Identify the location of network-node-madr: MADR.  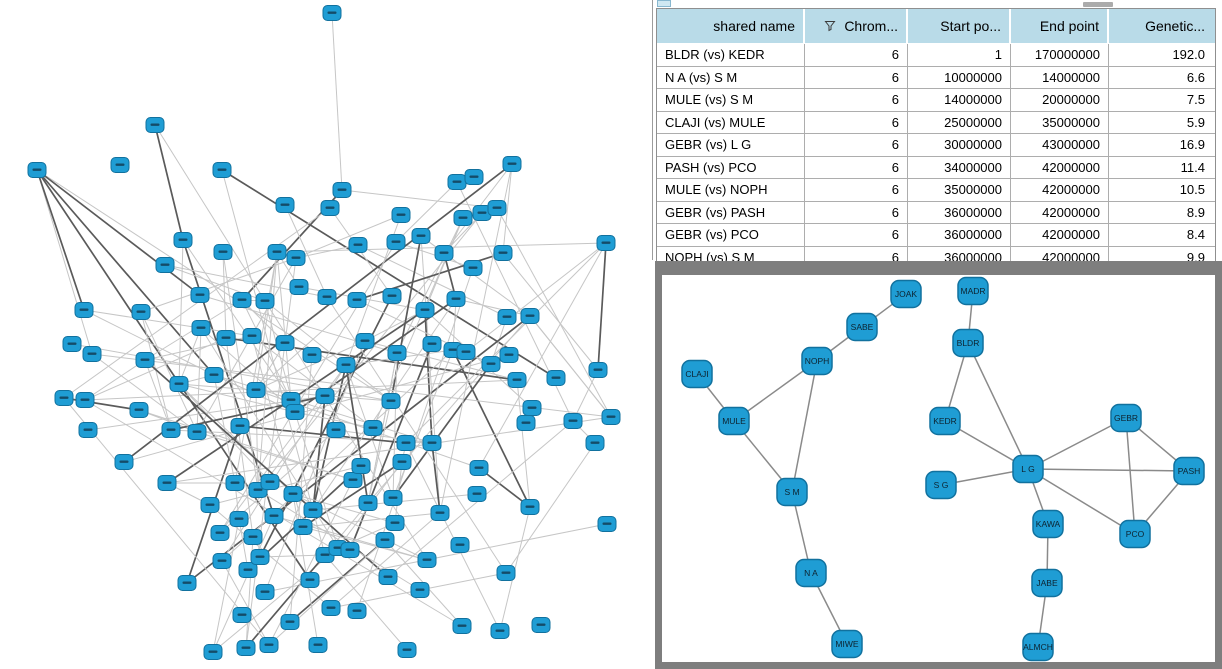
(973, 291).